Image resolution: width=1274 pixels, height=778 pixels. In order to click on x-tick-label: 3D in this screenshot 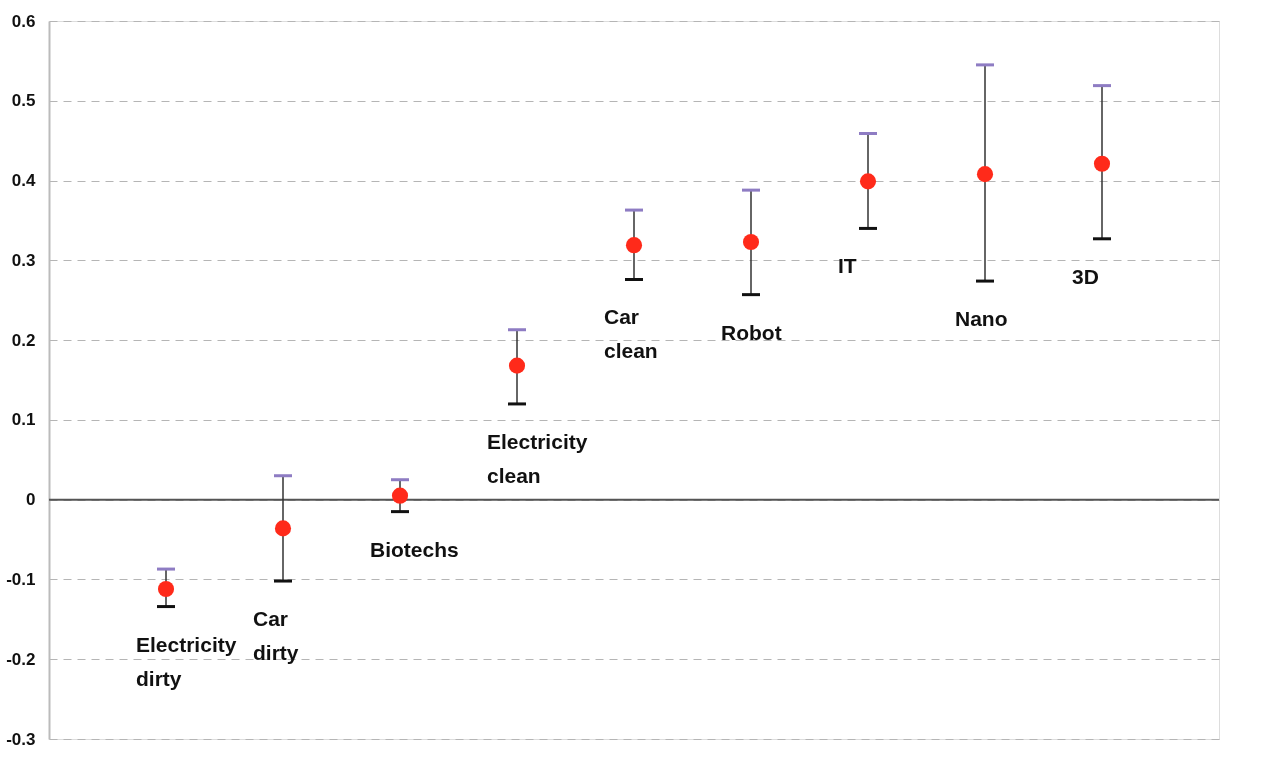, I will do `click(1085, 276)`.